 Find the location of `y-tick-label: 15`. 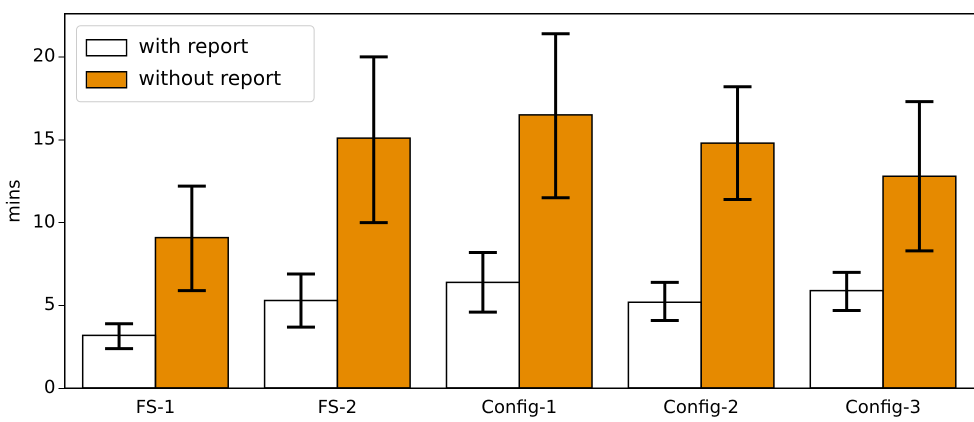

y-tick-label: 15 is located at coordinates (44, 139).